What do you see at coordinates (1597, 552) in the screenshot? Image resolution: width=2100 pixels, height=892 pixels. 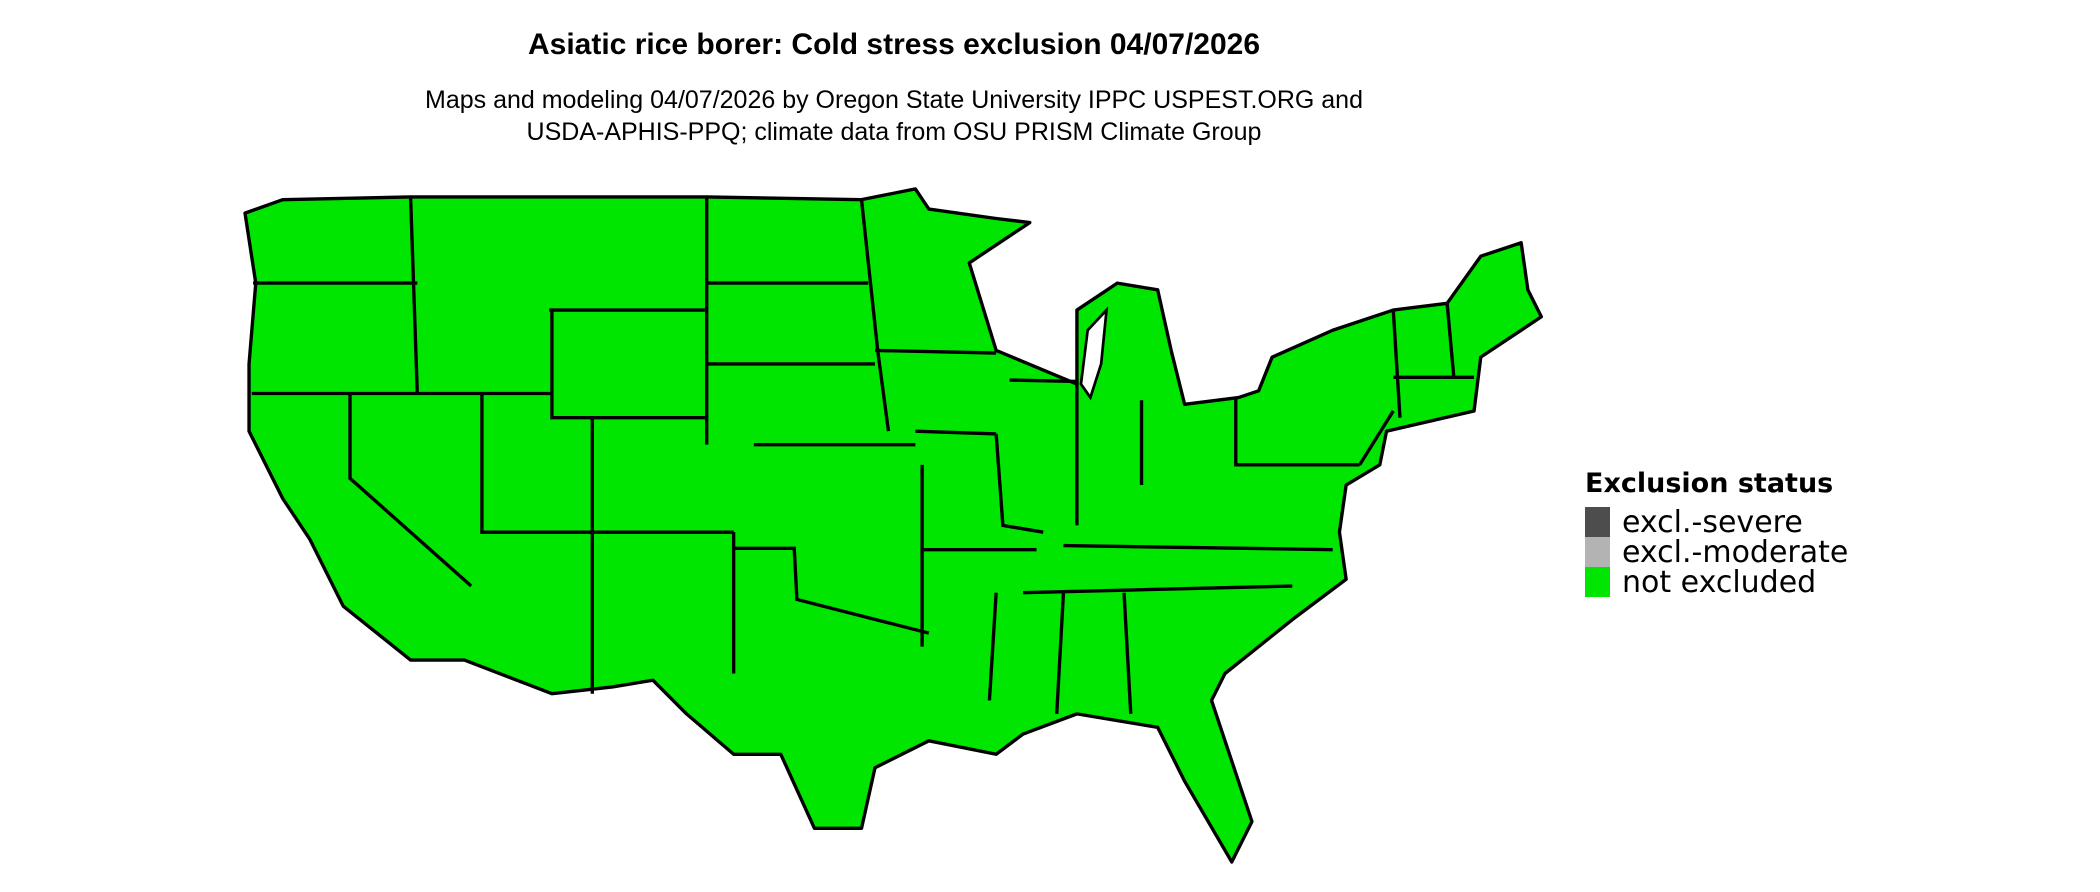 I see `legend-swatch-moderate` at bounding box center [1597, 552].